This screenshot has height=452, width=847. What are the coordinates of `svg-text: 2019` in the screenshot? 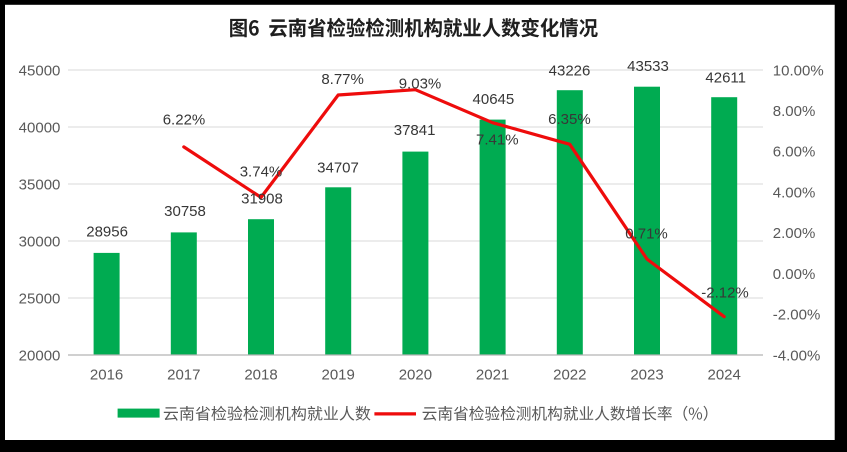 It's located at (338, 374).